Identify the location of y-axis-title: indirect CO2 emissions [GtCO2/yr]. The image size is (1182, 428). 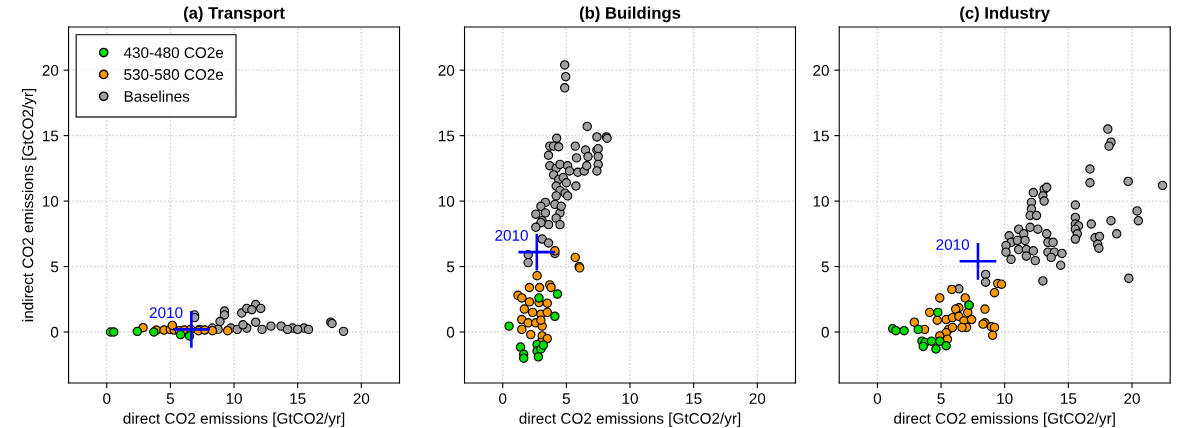
(29, 205).